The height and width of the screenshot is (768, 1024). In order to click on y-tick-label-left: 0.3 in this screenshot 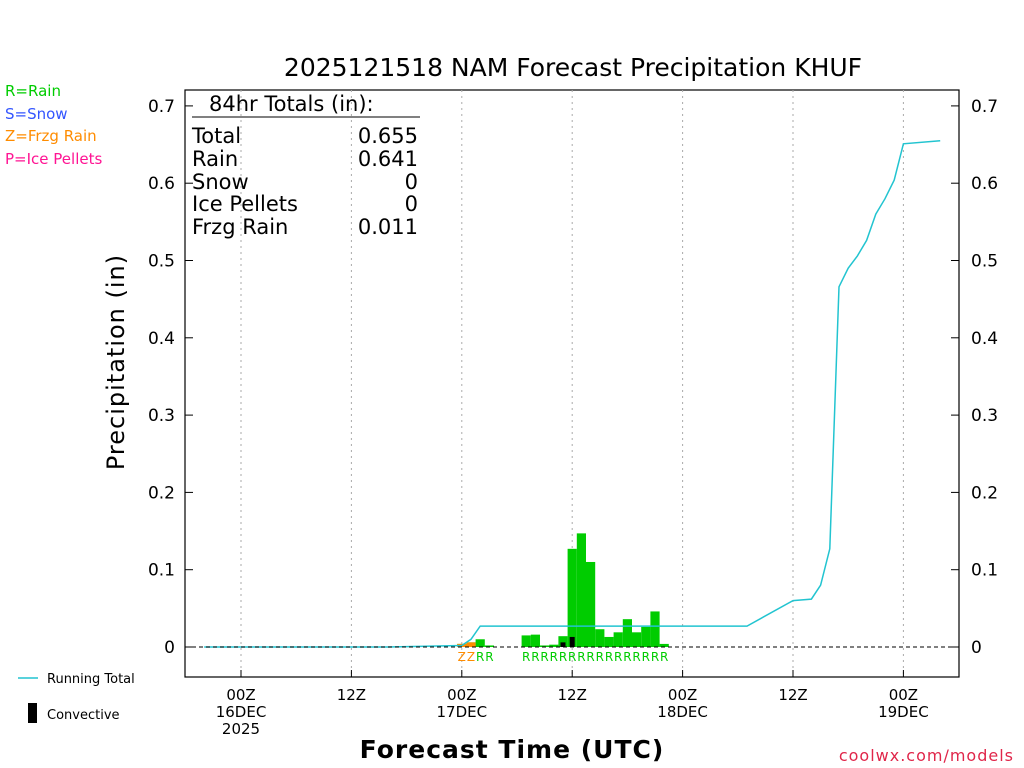, I will do `click(161, 416)`.